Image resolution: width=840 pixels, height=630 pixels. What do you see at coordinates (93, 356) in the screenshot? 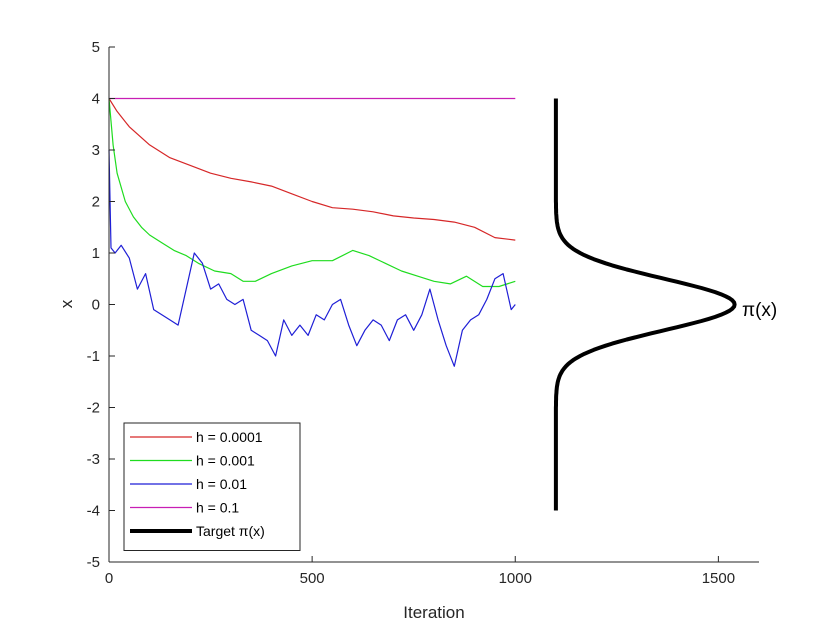
I see `y-tick-label: -1` at bounding box center [93, 356].